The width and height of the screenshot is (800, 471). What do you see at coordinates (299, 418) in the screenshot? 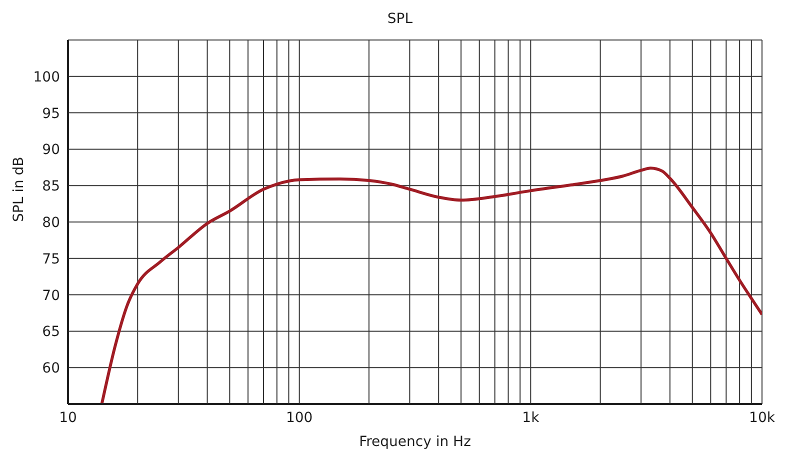
I see `x-tick-label: 100` at bounding box center [299, 418].